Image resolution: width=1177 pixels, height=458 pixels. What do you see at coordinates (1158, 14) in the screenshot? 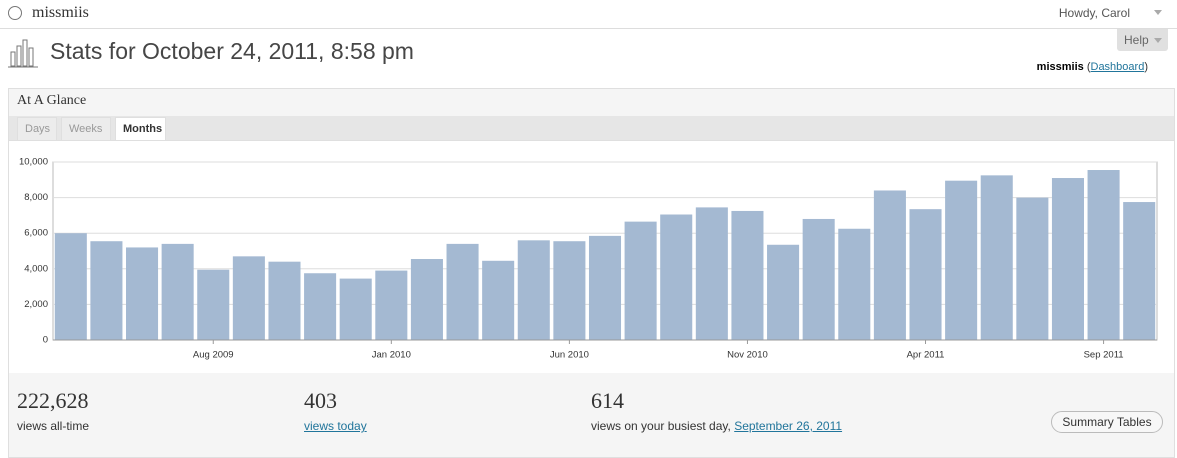
I see `dropdown-arrow` at bounding box center [1158, 14].